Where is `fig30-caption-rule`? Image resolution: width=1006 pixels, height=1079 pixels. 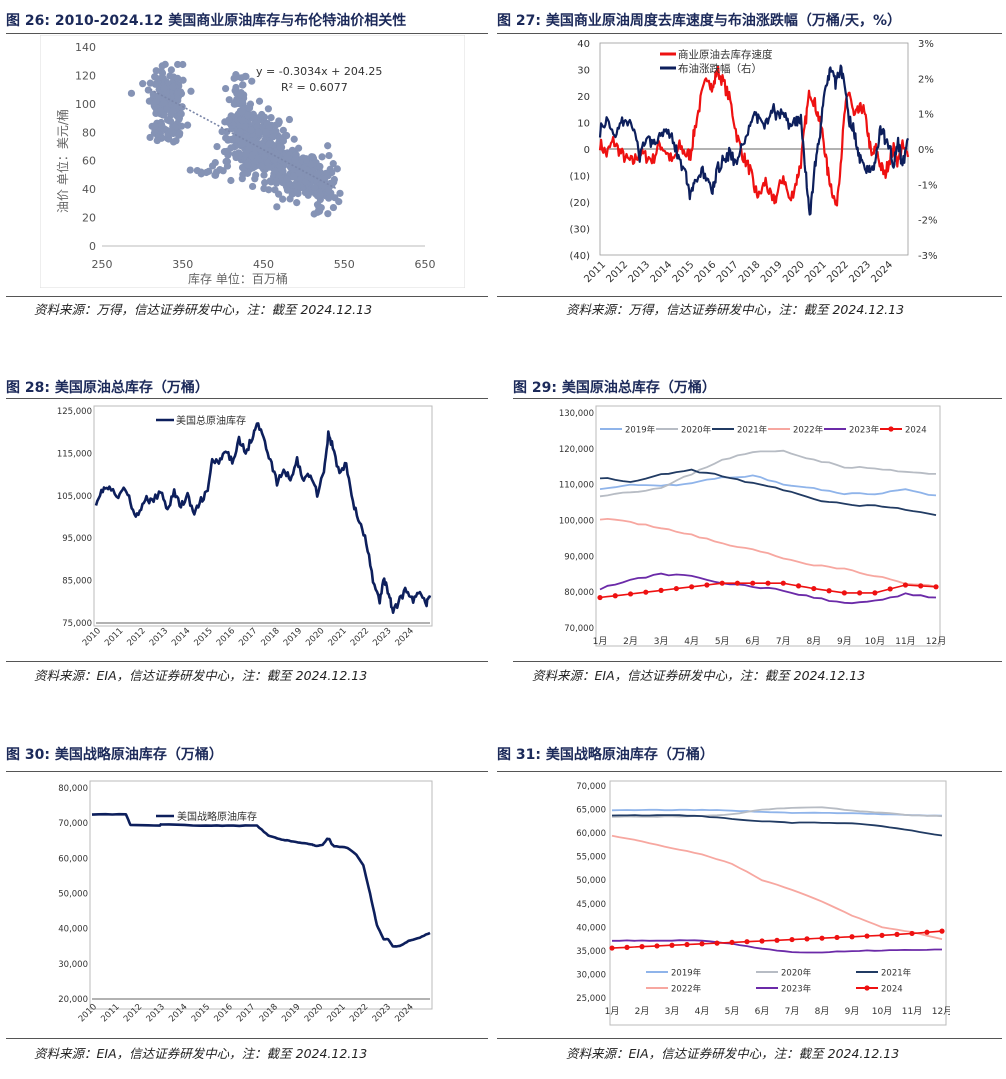
fig30-caption-rule is located at coordinates (247, 771).